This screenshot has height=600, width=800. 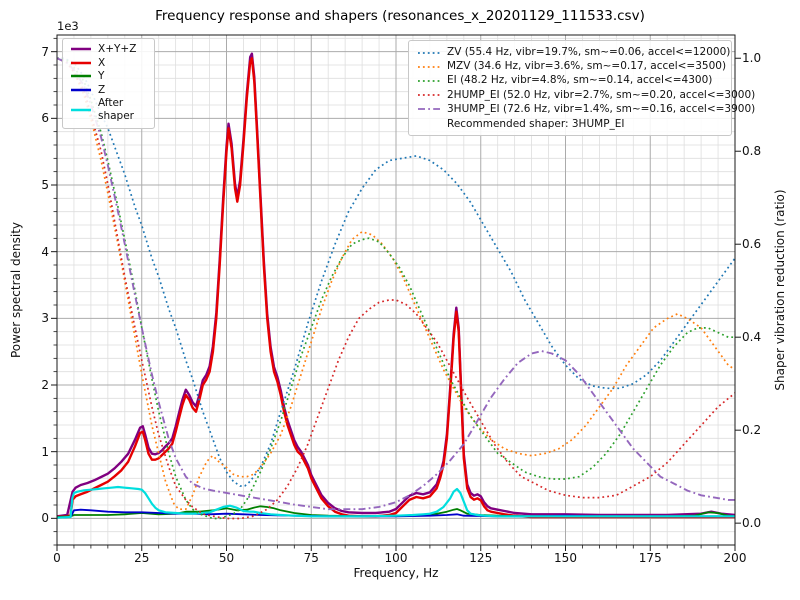 What do you see at coordinates (101, 76) in the screenshot?
I see `legend-label-y: Y` at bounding box center [101, 76].